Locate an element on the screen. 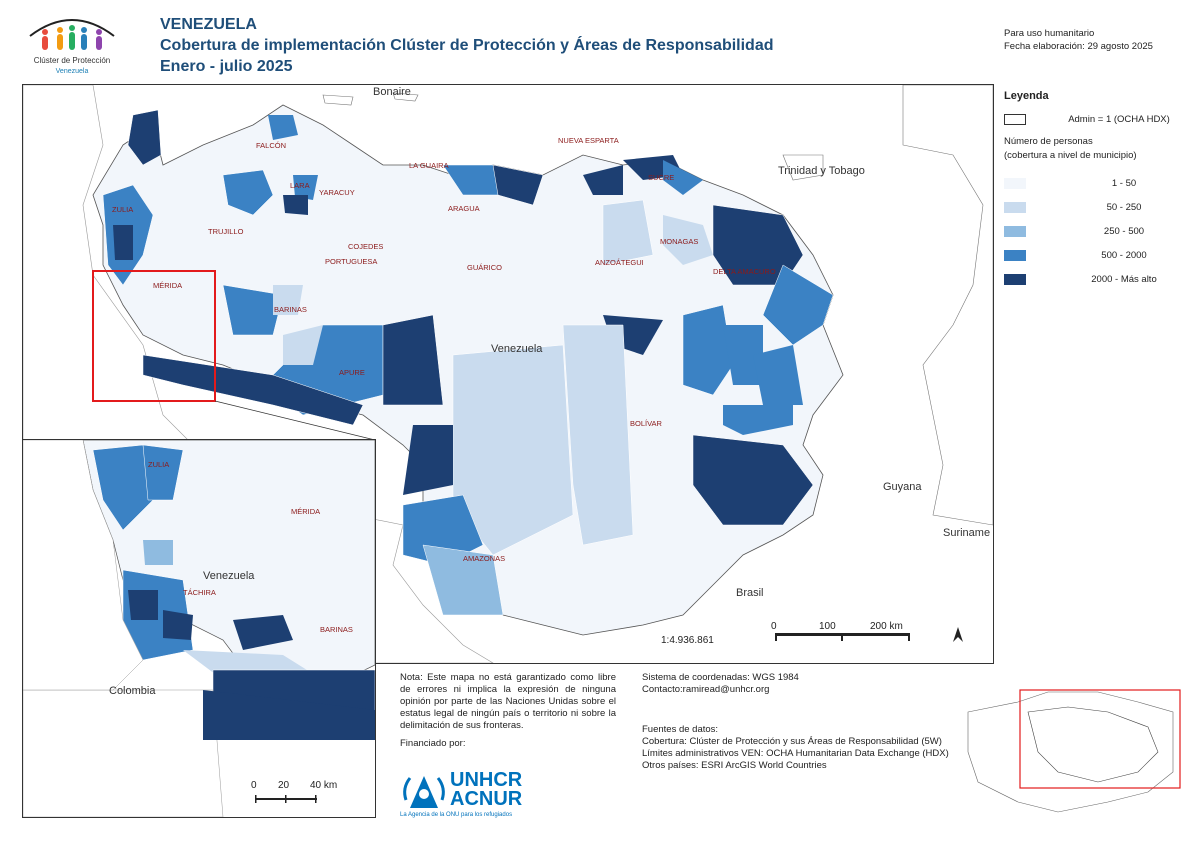 This screenshot has width=1191, height=842. state-zulia: ZULIA is located at coordinates (123, 209).